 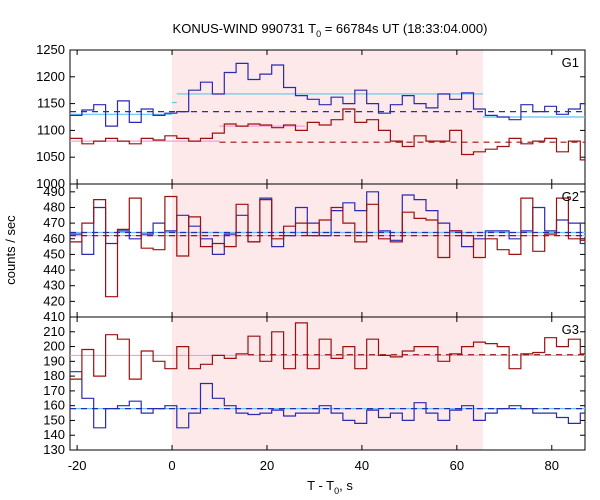 I want to click on y-tick-label: 1000, so click(x=50, y=183).